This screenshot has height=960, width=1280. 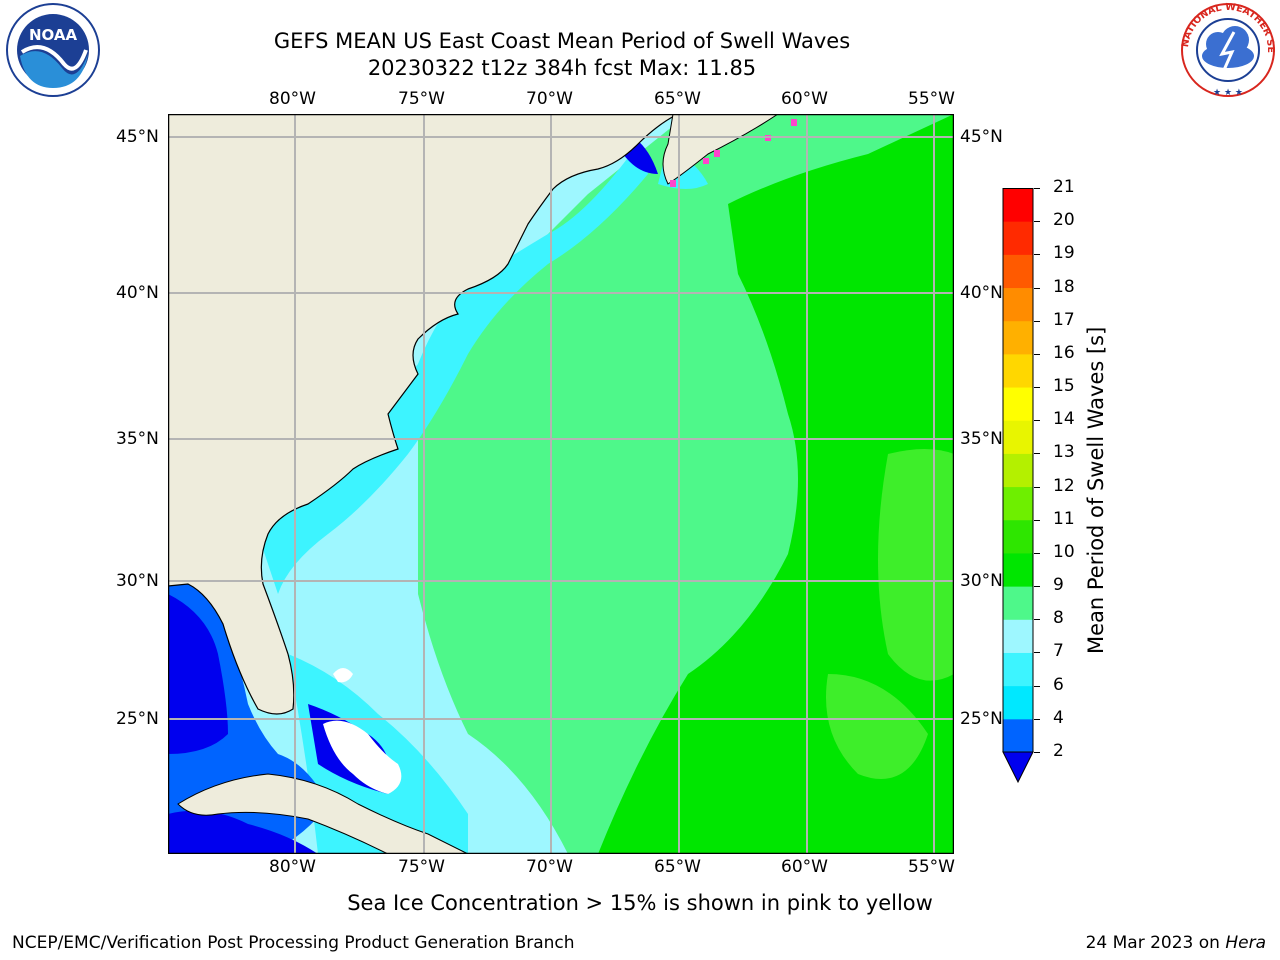 I want to click on colorbar-tick-label: 4, so click(x=1058, y=717).